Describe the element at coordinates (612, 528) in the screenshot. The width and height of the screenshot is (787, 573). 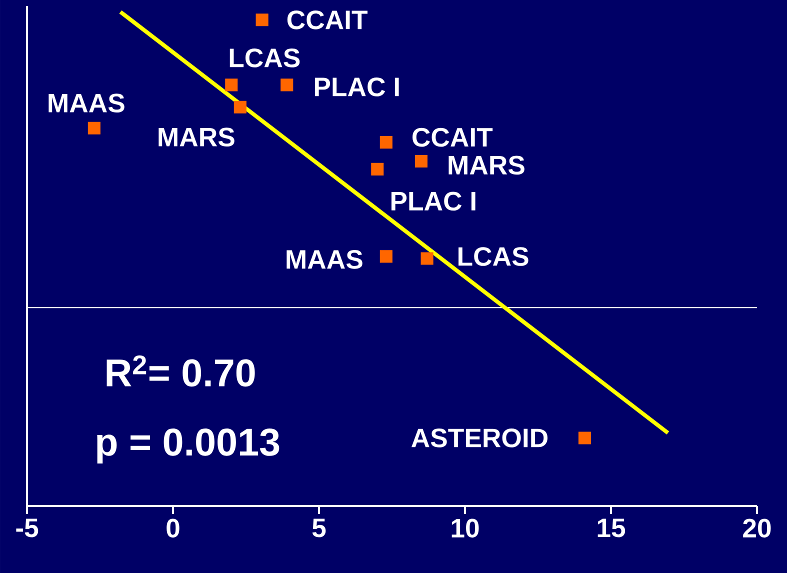
I see `x-tick-label: 15` at that location.